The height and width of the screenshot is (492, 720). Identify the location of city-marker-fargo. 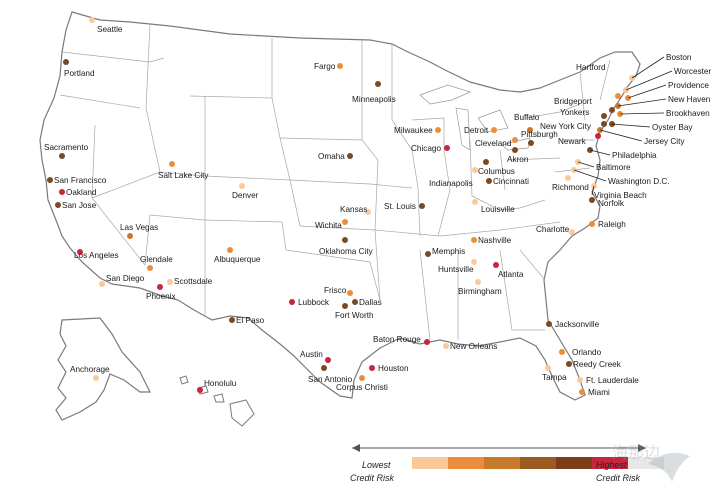
(340, 66).